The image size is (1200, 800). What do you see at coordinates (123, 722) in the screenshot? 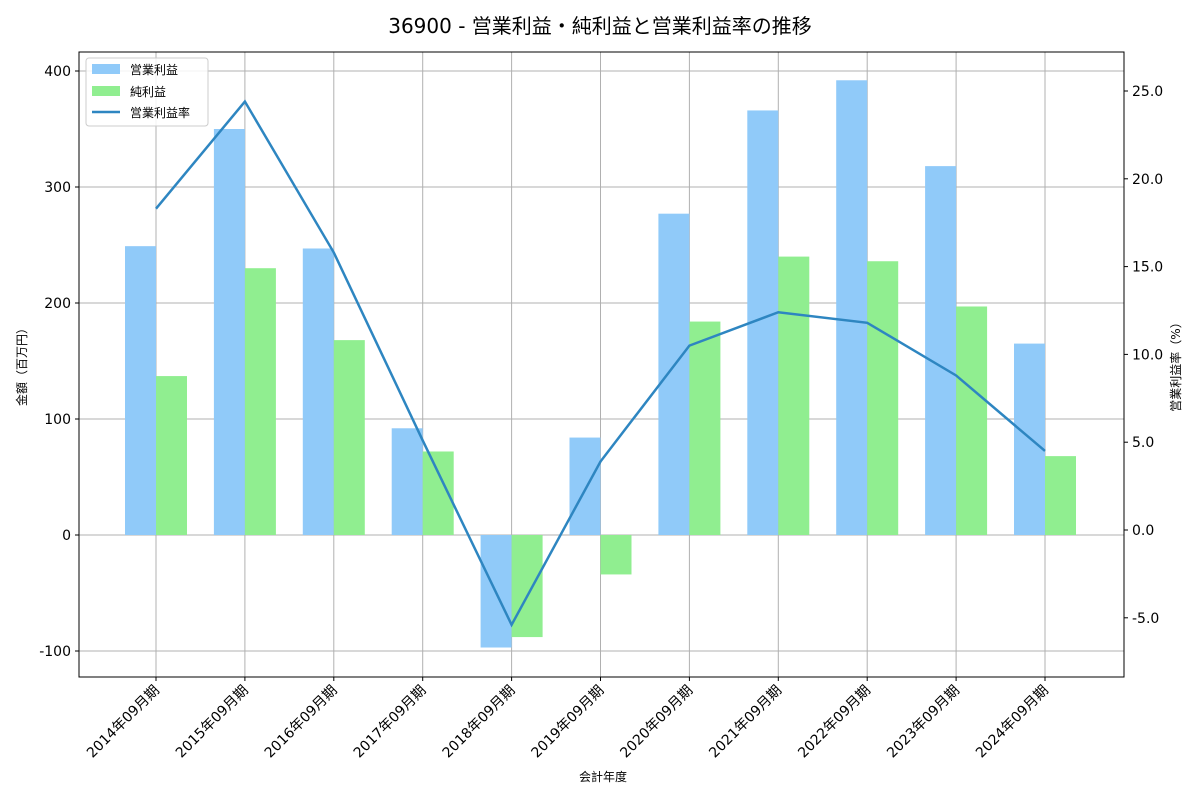
I see `x-tick-label: 2014年09月期` at bounding box center [123, 722].